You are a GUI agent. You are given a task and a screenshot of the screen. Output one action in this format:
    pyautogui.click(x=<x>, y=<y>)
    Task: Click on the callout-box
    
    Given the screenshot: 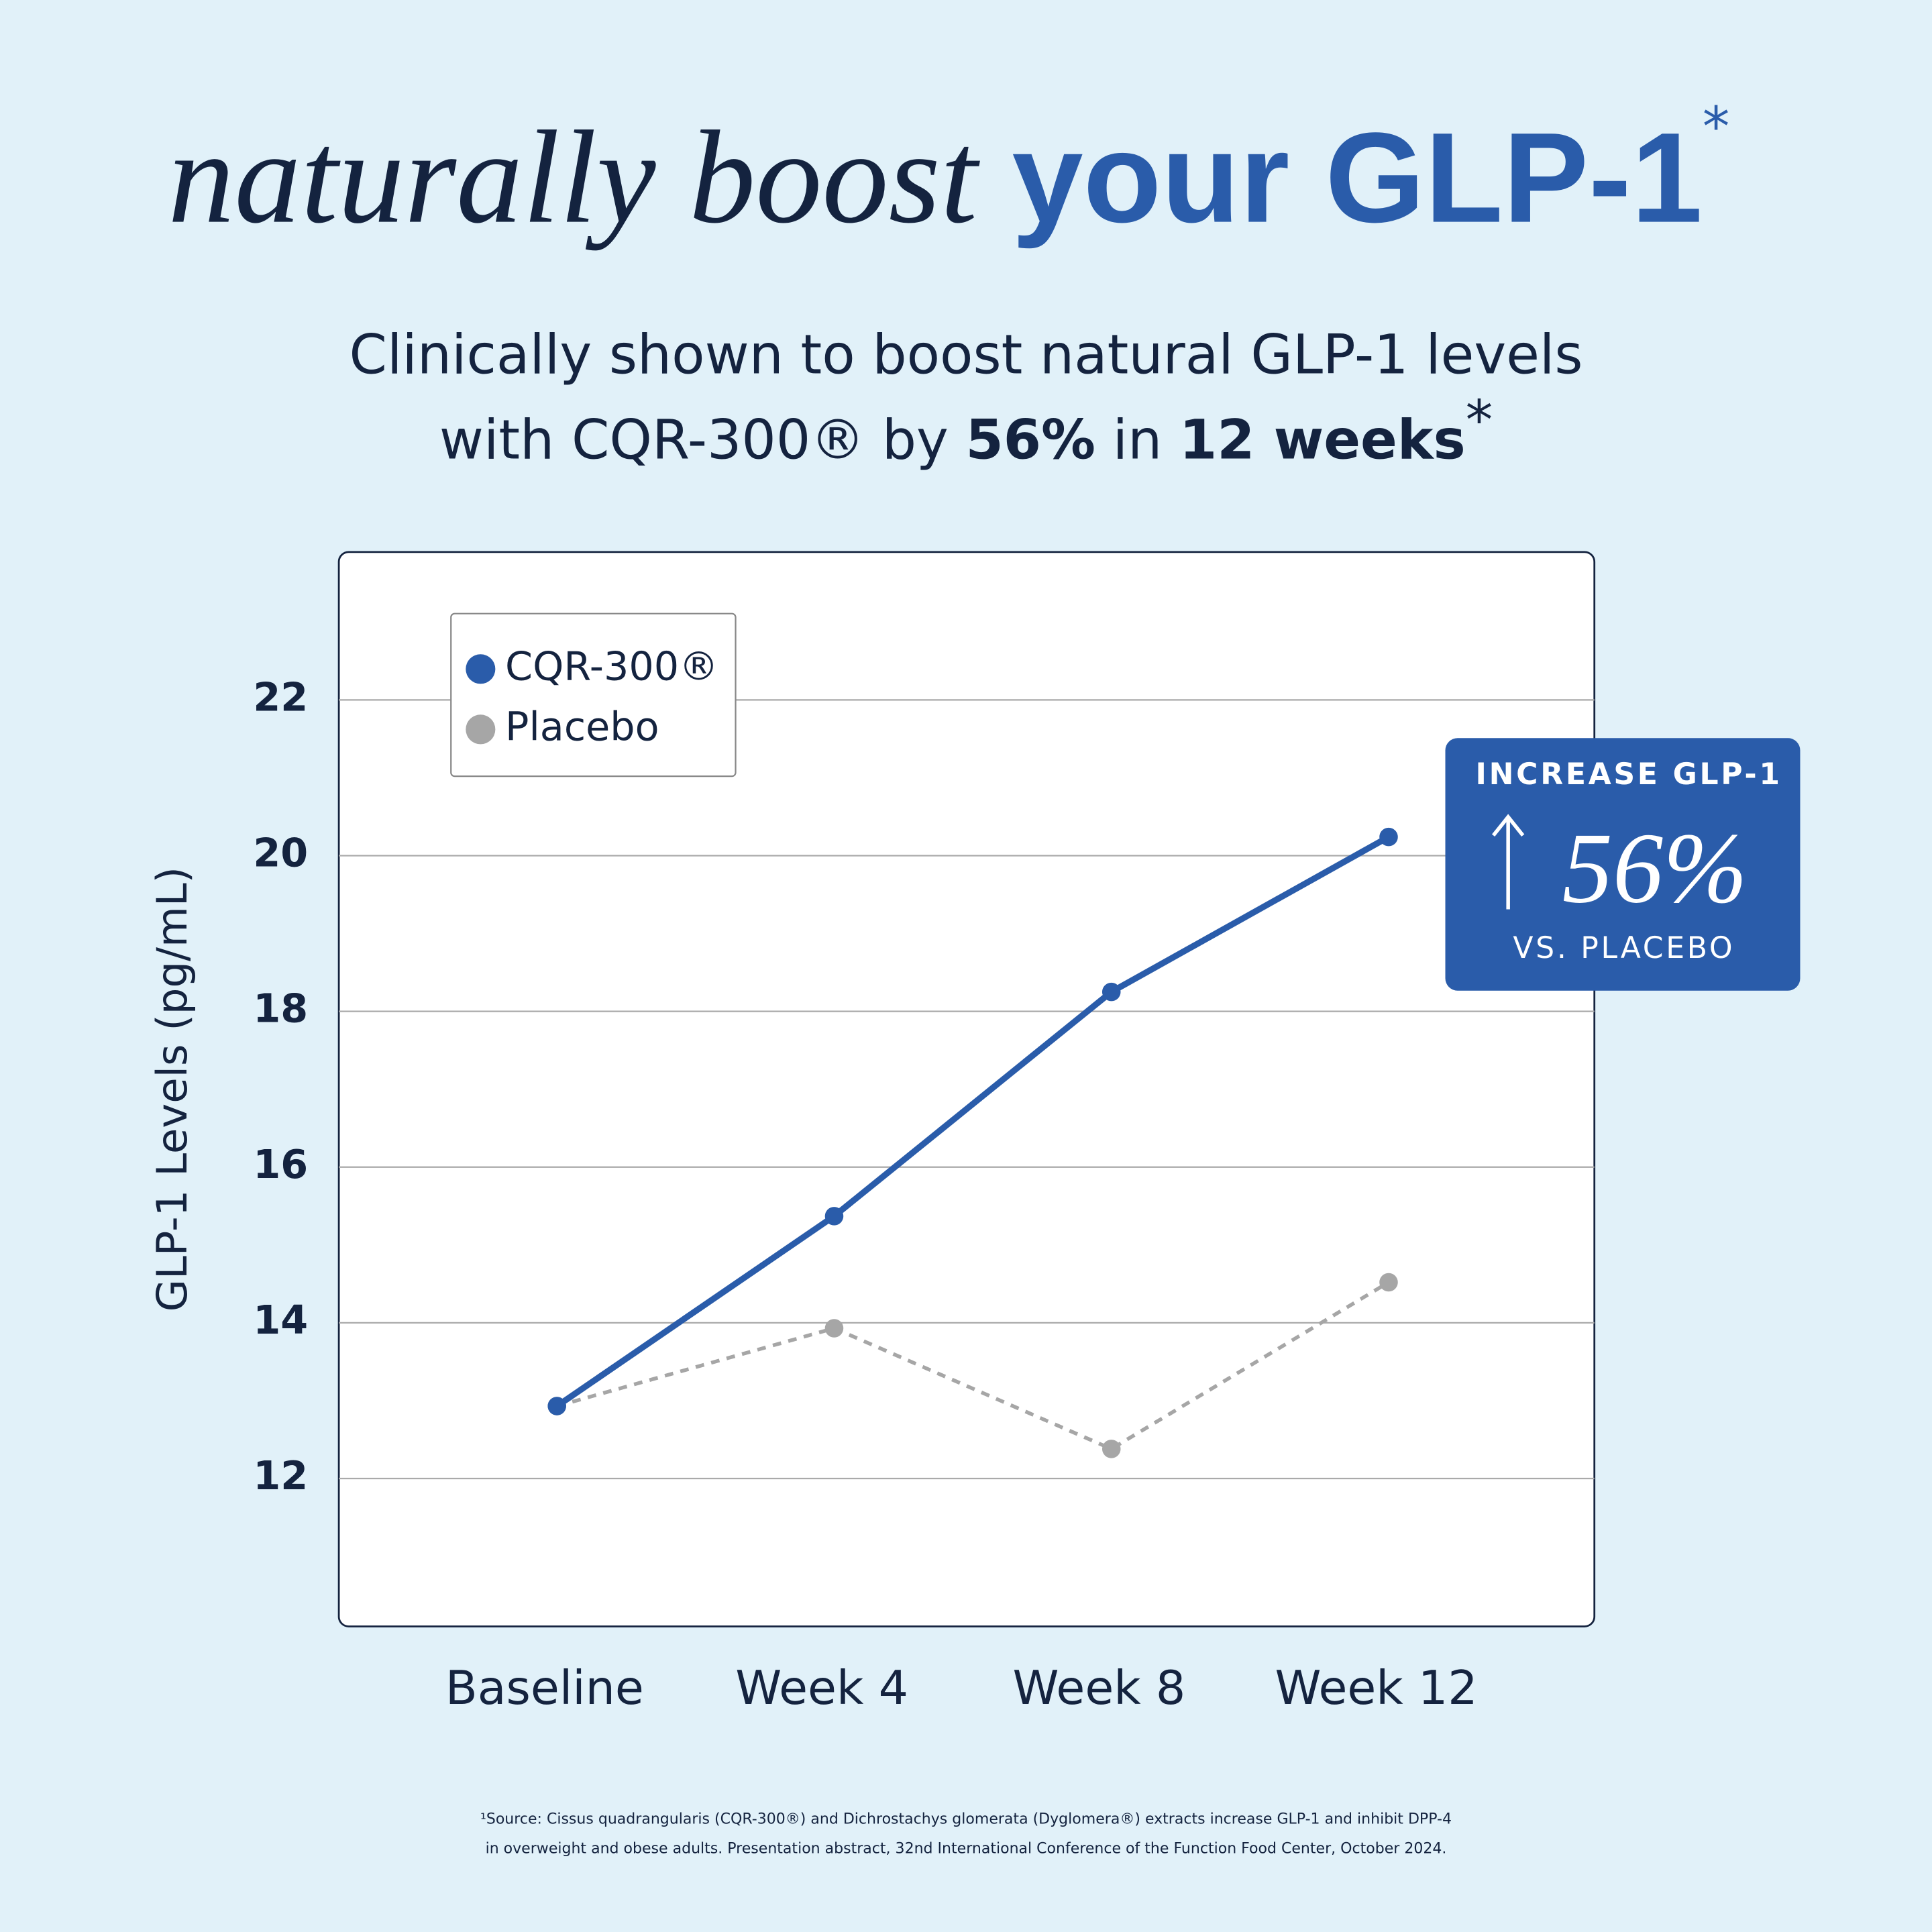 What is the action you would take?
    pyautogui.click(x=1623, y=864)
    